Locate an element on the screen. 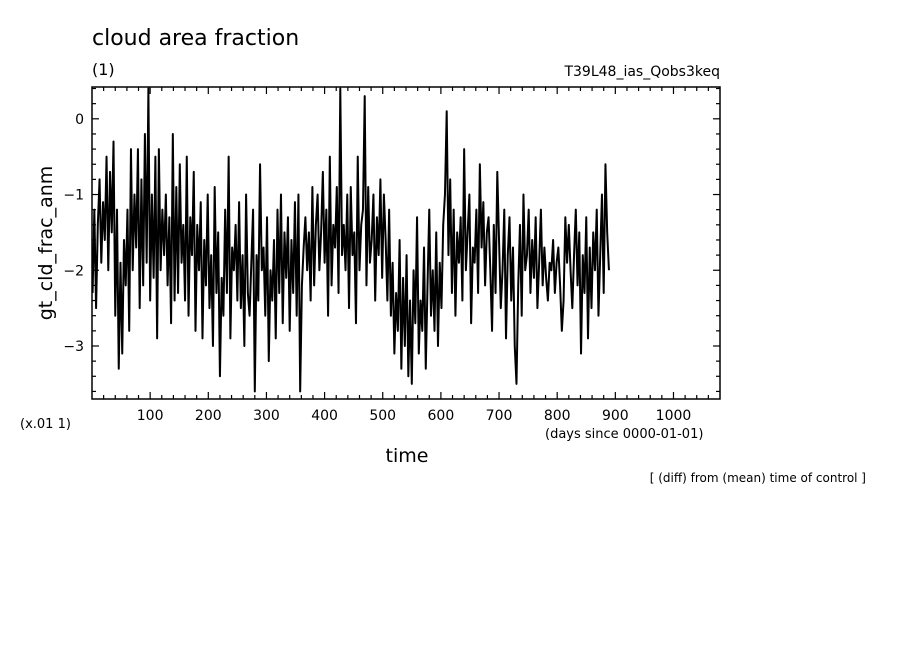 The image size is (904, 654). x-tick-label: 200 is located at coordinates (208, 416).